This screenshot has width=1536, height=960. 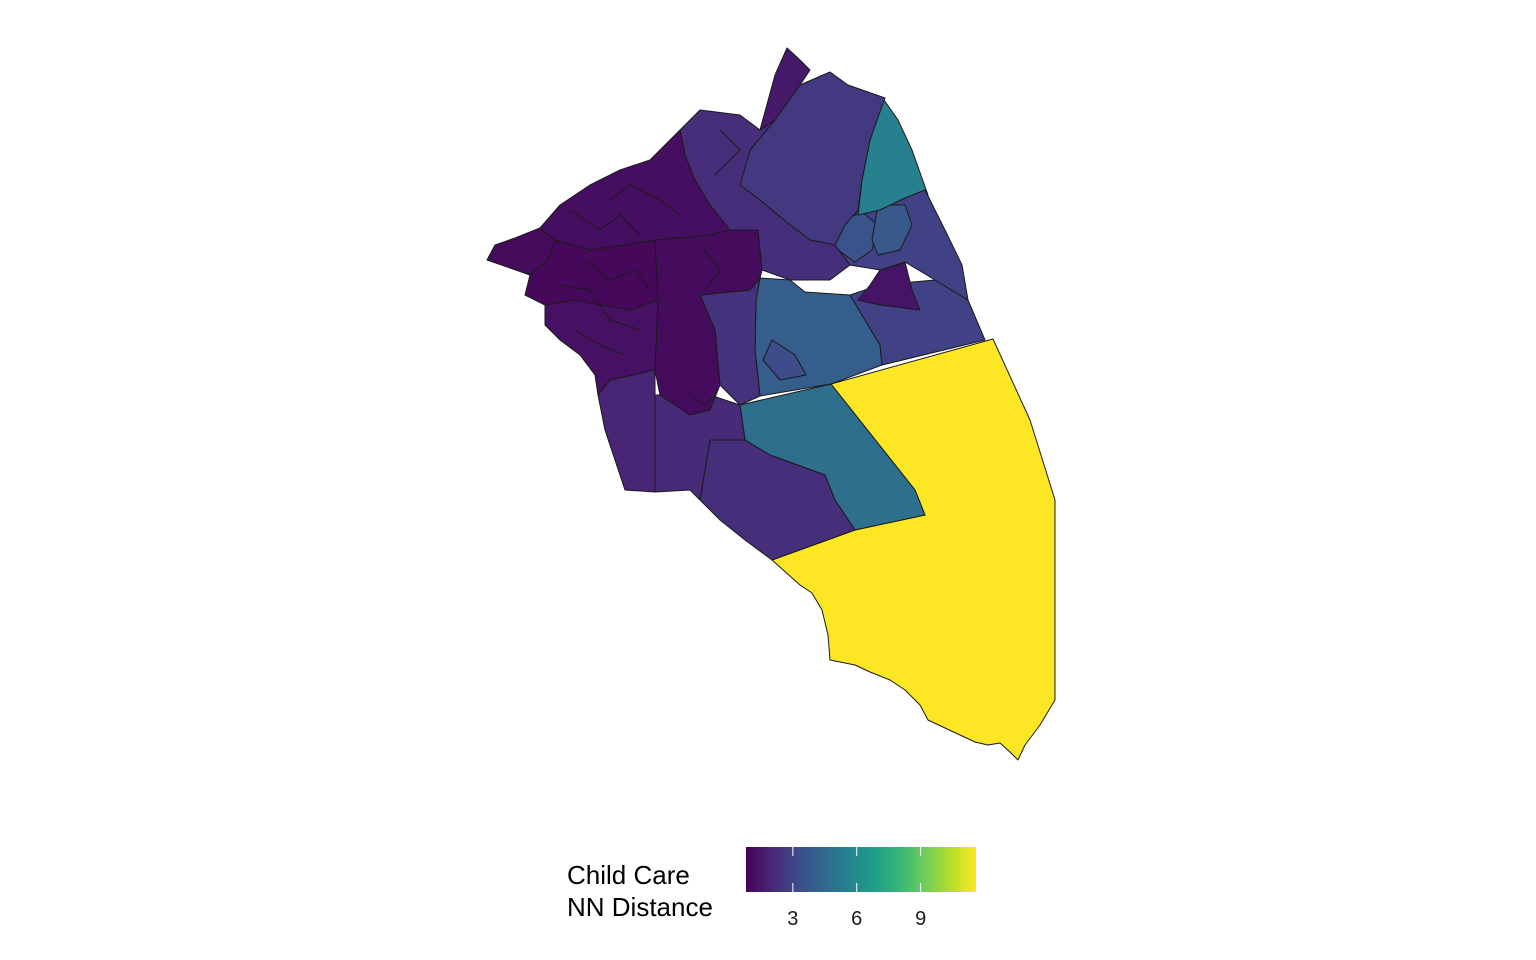 I want to click on tract-boundaries, so click(x=650, y=267).